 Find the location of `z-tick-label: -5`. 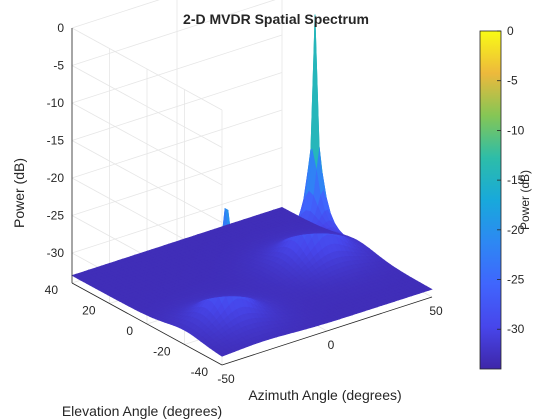

z-tick-label: -5 is located at coordinates (58, 66).